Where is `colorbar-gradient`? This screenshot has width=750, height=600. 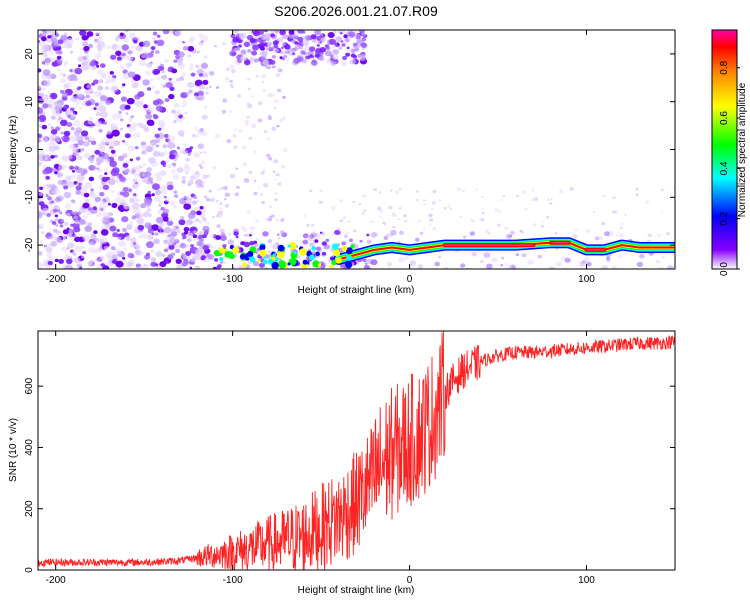 colorbar-gradient is located at coordinates (724, 149).